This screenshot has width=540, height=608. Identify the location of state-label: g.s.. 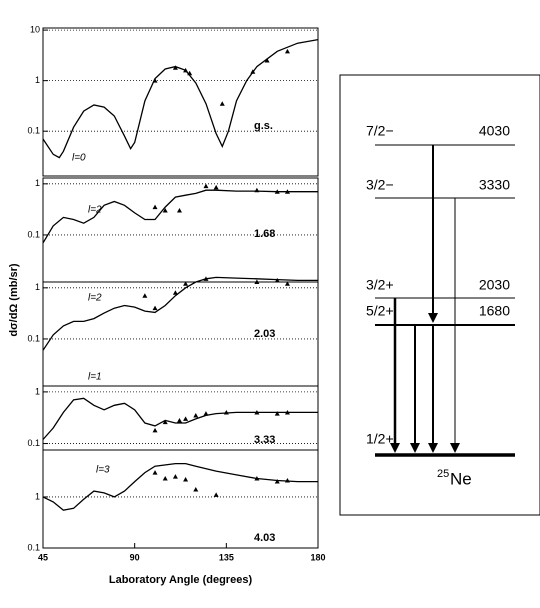
(263, 126).